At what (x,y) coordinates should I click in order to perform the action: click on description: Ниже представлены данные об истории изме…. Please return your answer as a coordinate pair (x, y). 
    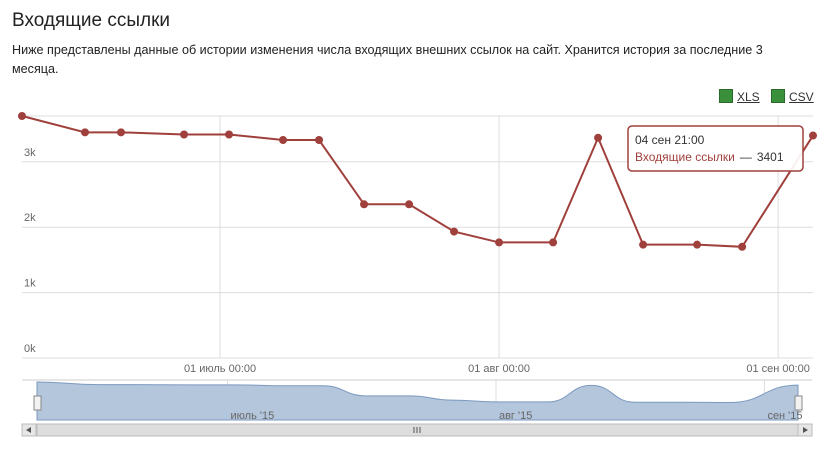
    Looking at the image, I should click on (387, 59).